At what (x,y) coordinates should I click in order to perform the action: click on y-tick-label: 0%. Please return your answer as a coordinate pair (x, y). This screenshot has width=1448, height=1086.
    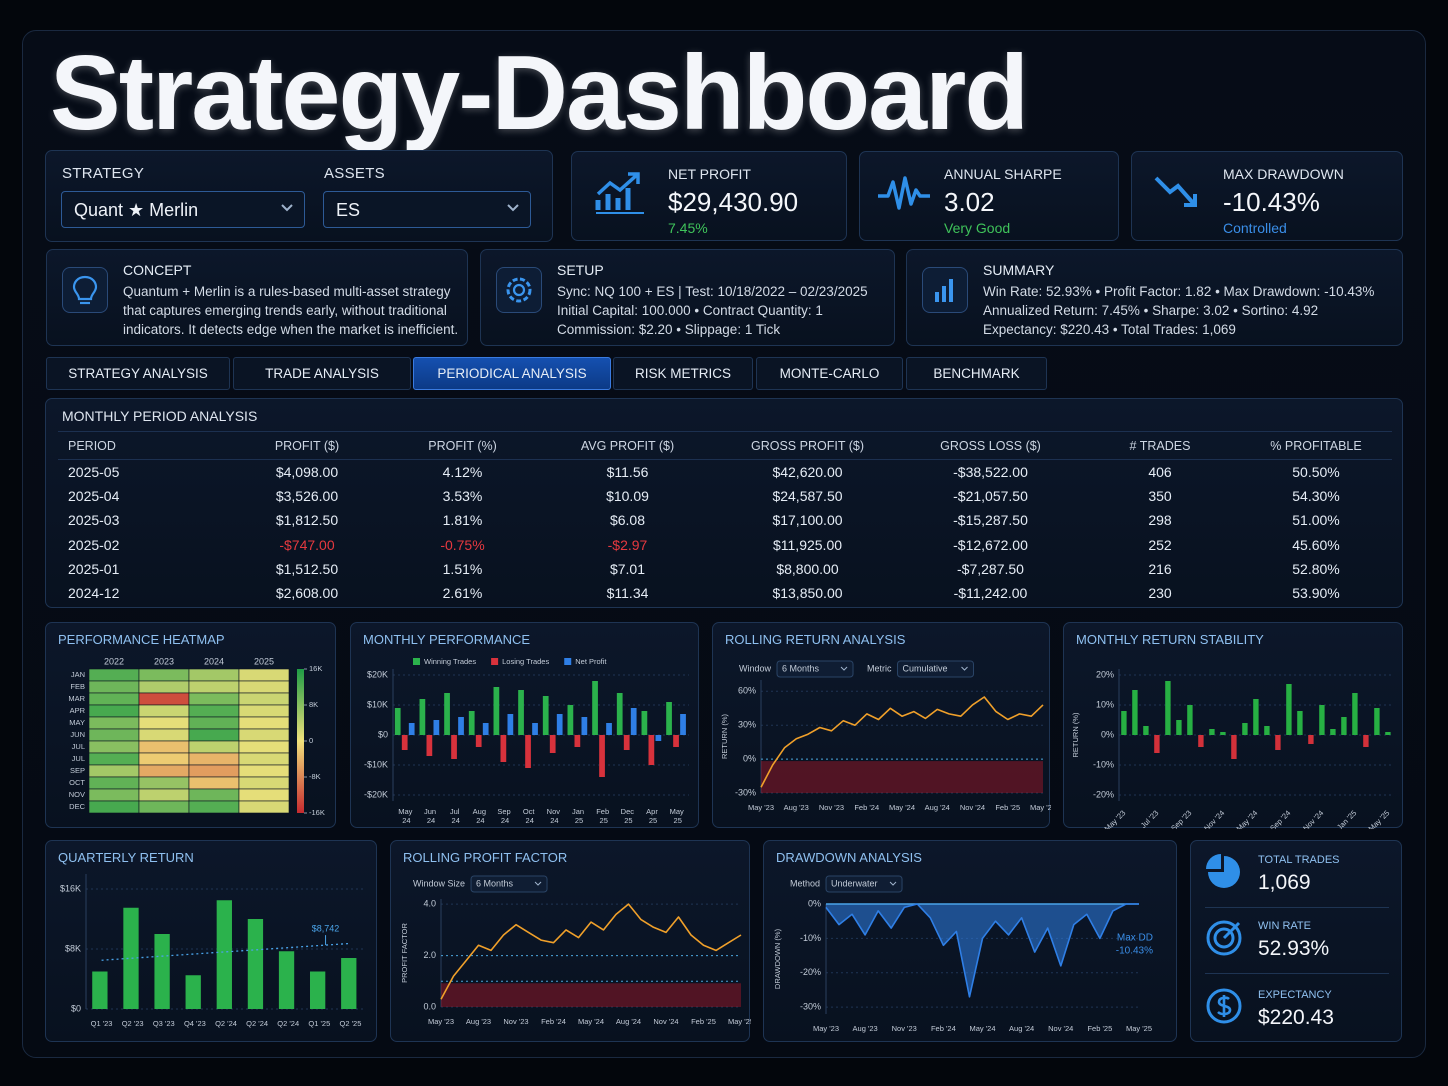
    Looking at the image, I should click on (749, 758).